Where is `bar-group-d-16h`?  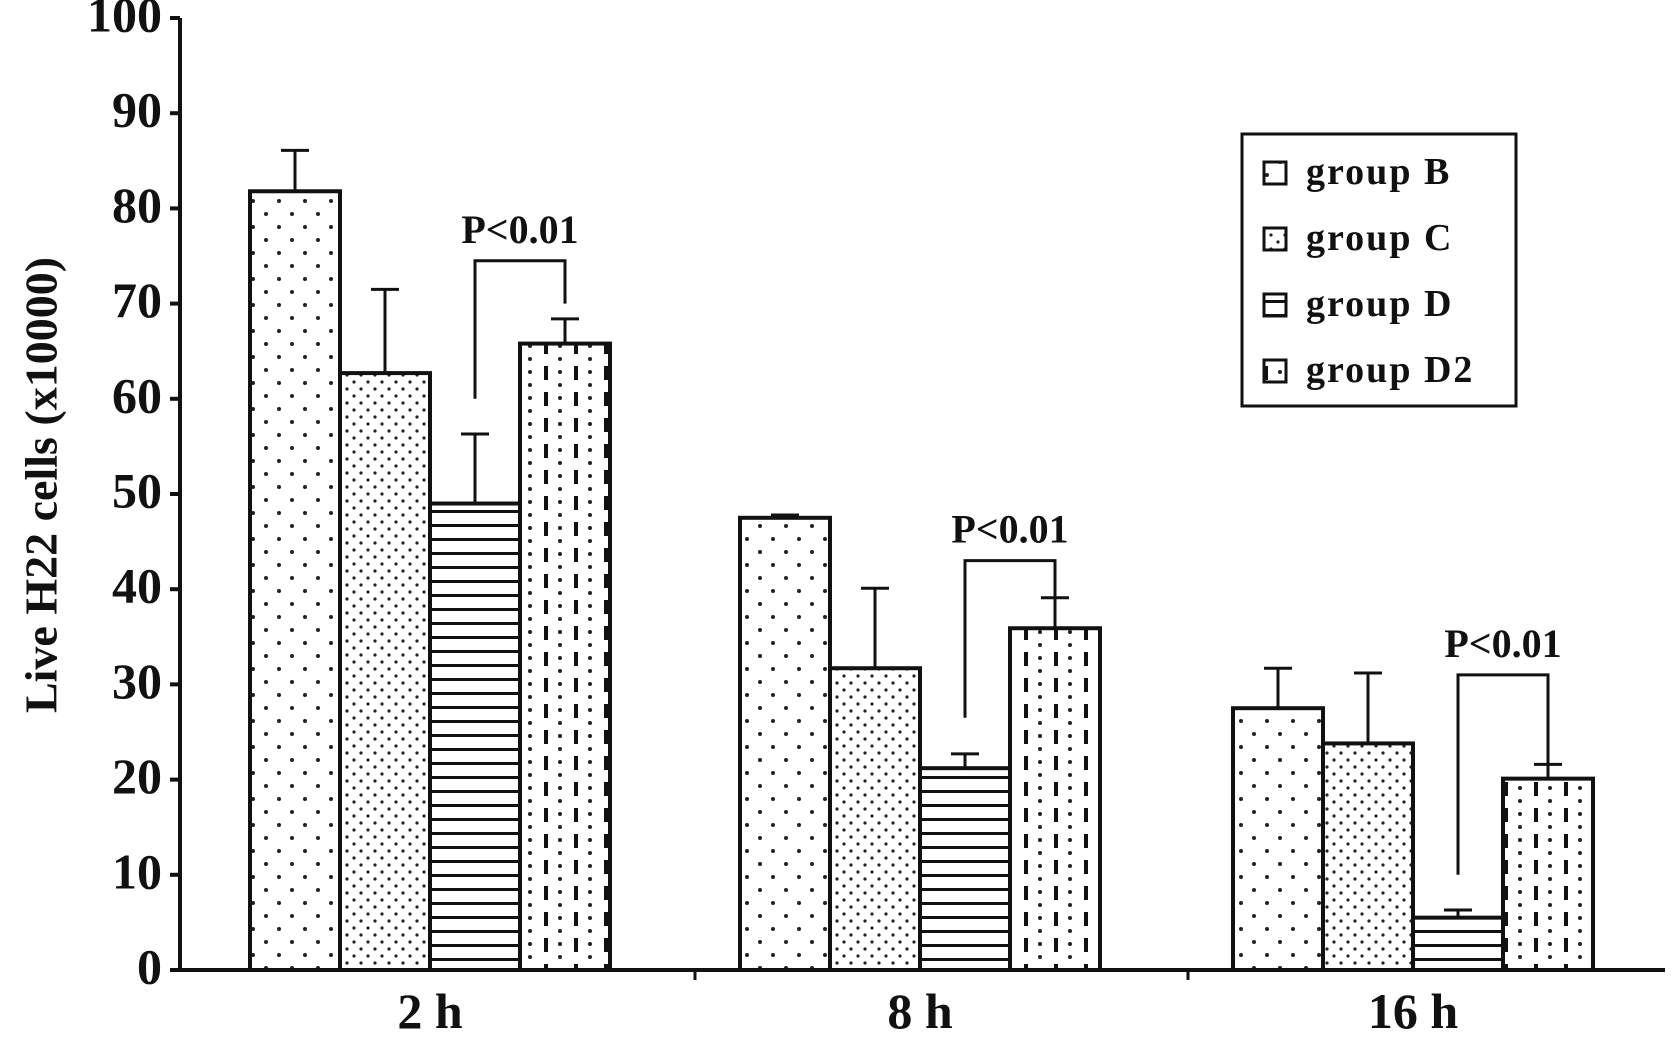
bar-group-d-16h is located at coordinates (1458, 944).